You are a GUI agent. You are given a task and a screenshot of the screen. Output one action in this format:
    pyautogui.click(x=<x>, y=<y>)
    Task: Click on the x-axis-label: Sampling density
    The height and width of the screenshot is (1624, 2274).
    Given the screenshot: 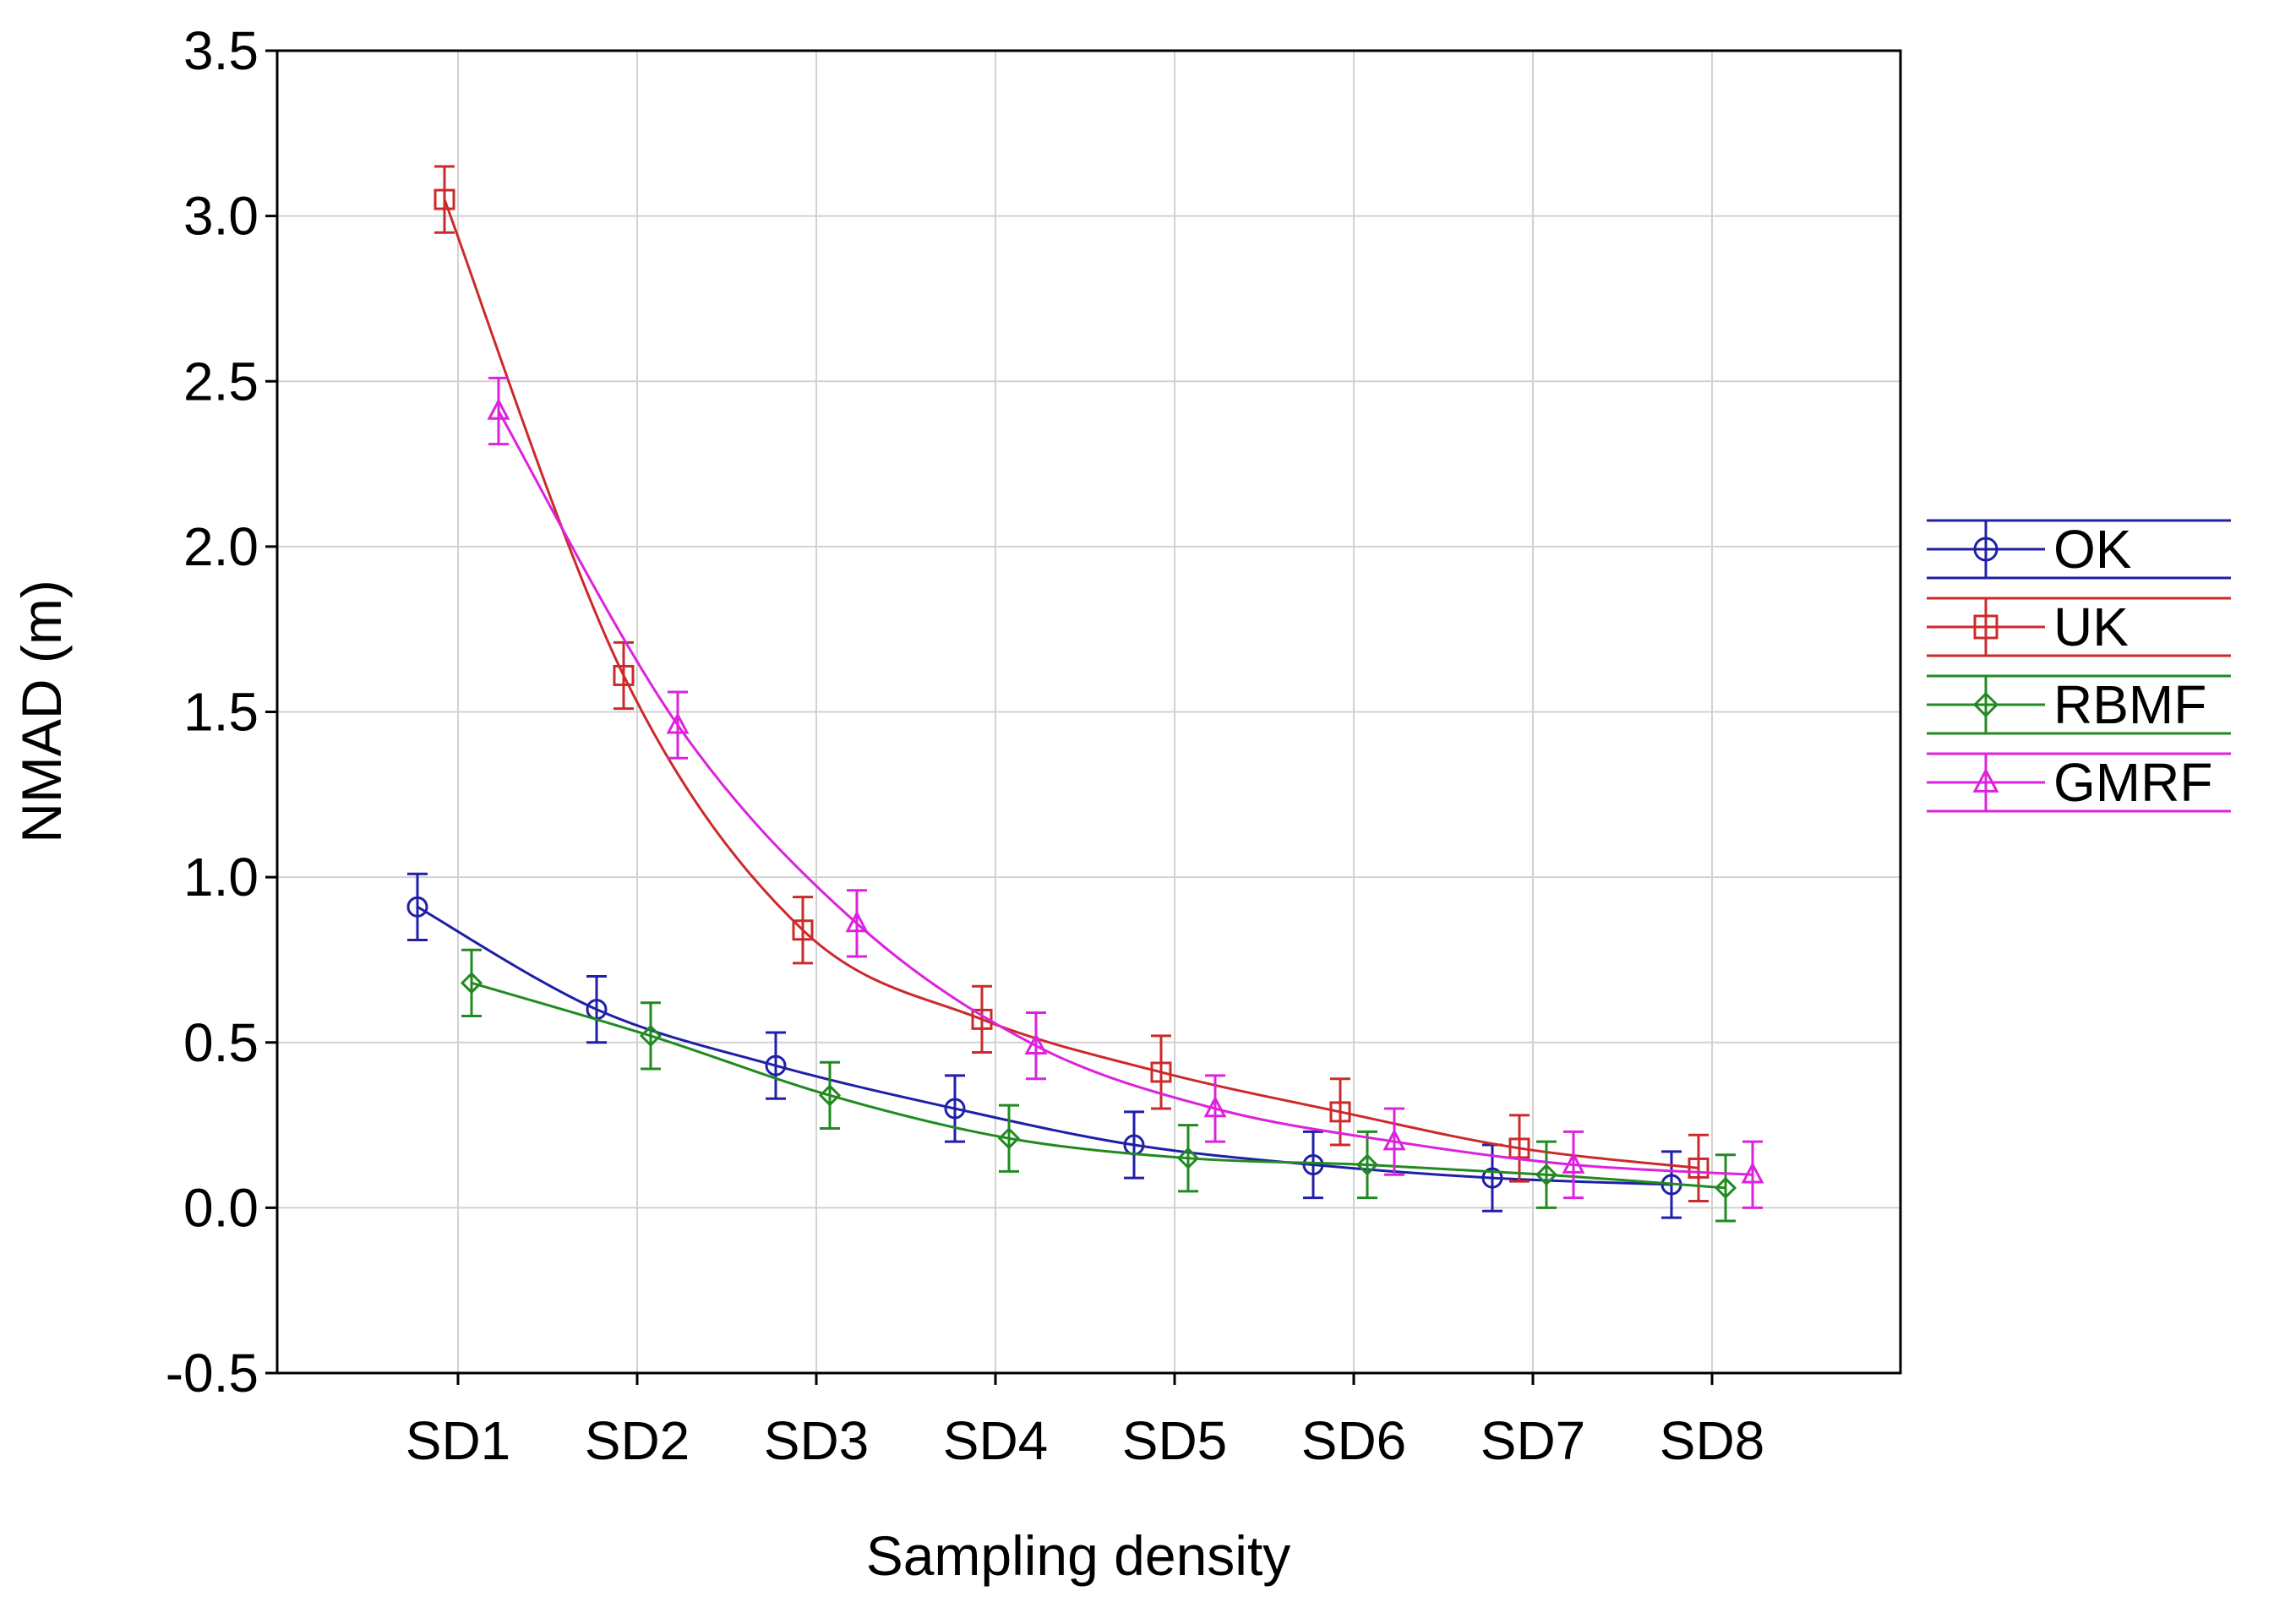 What is the action you would take?
    pyautogui.click(x=1078, y=1555)
    